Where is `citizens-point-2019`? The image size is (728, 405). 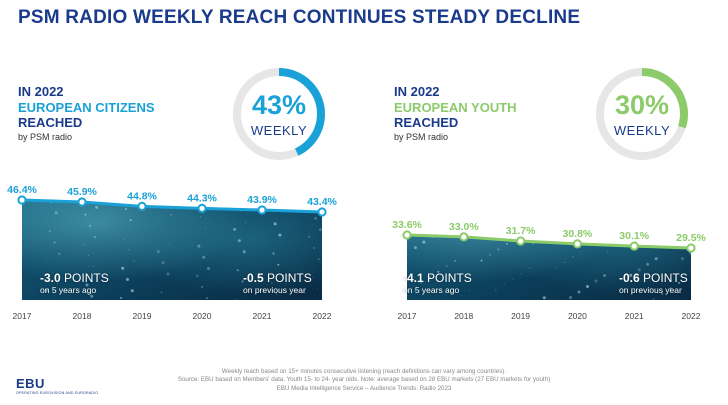
citizens-point-2019 is located at coordinates (142, 206).